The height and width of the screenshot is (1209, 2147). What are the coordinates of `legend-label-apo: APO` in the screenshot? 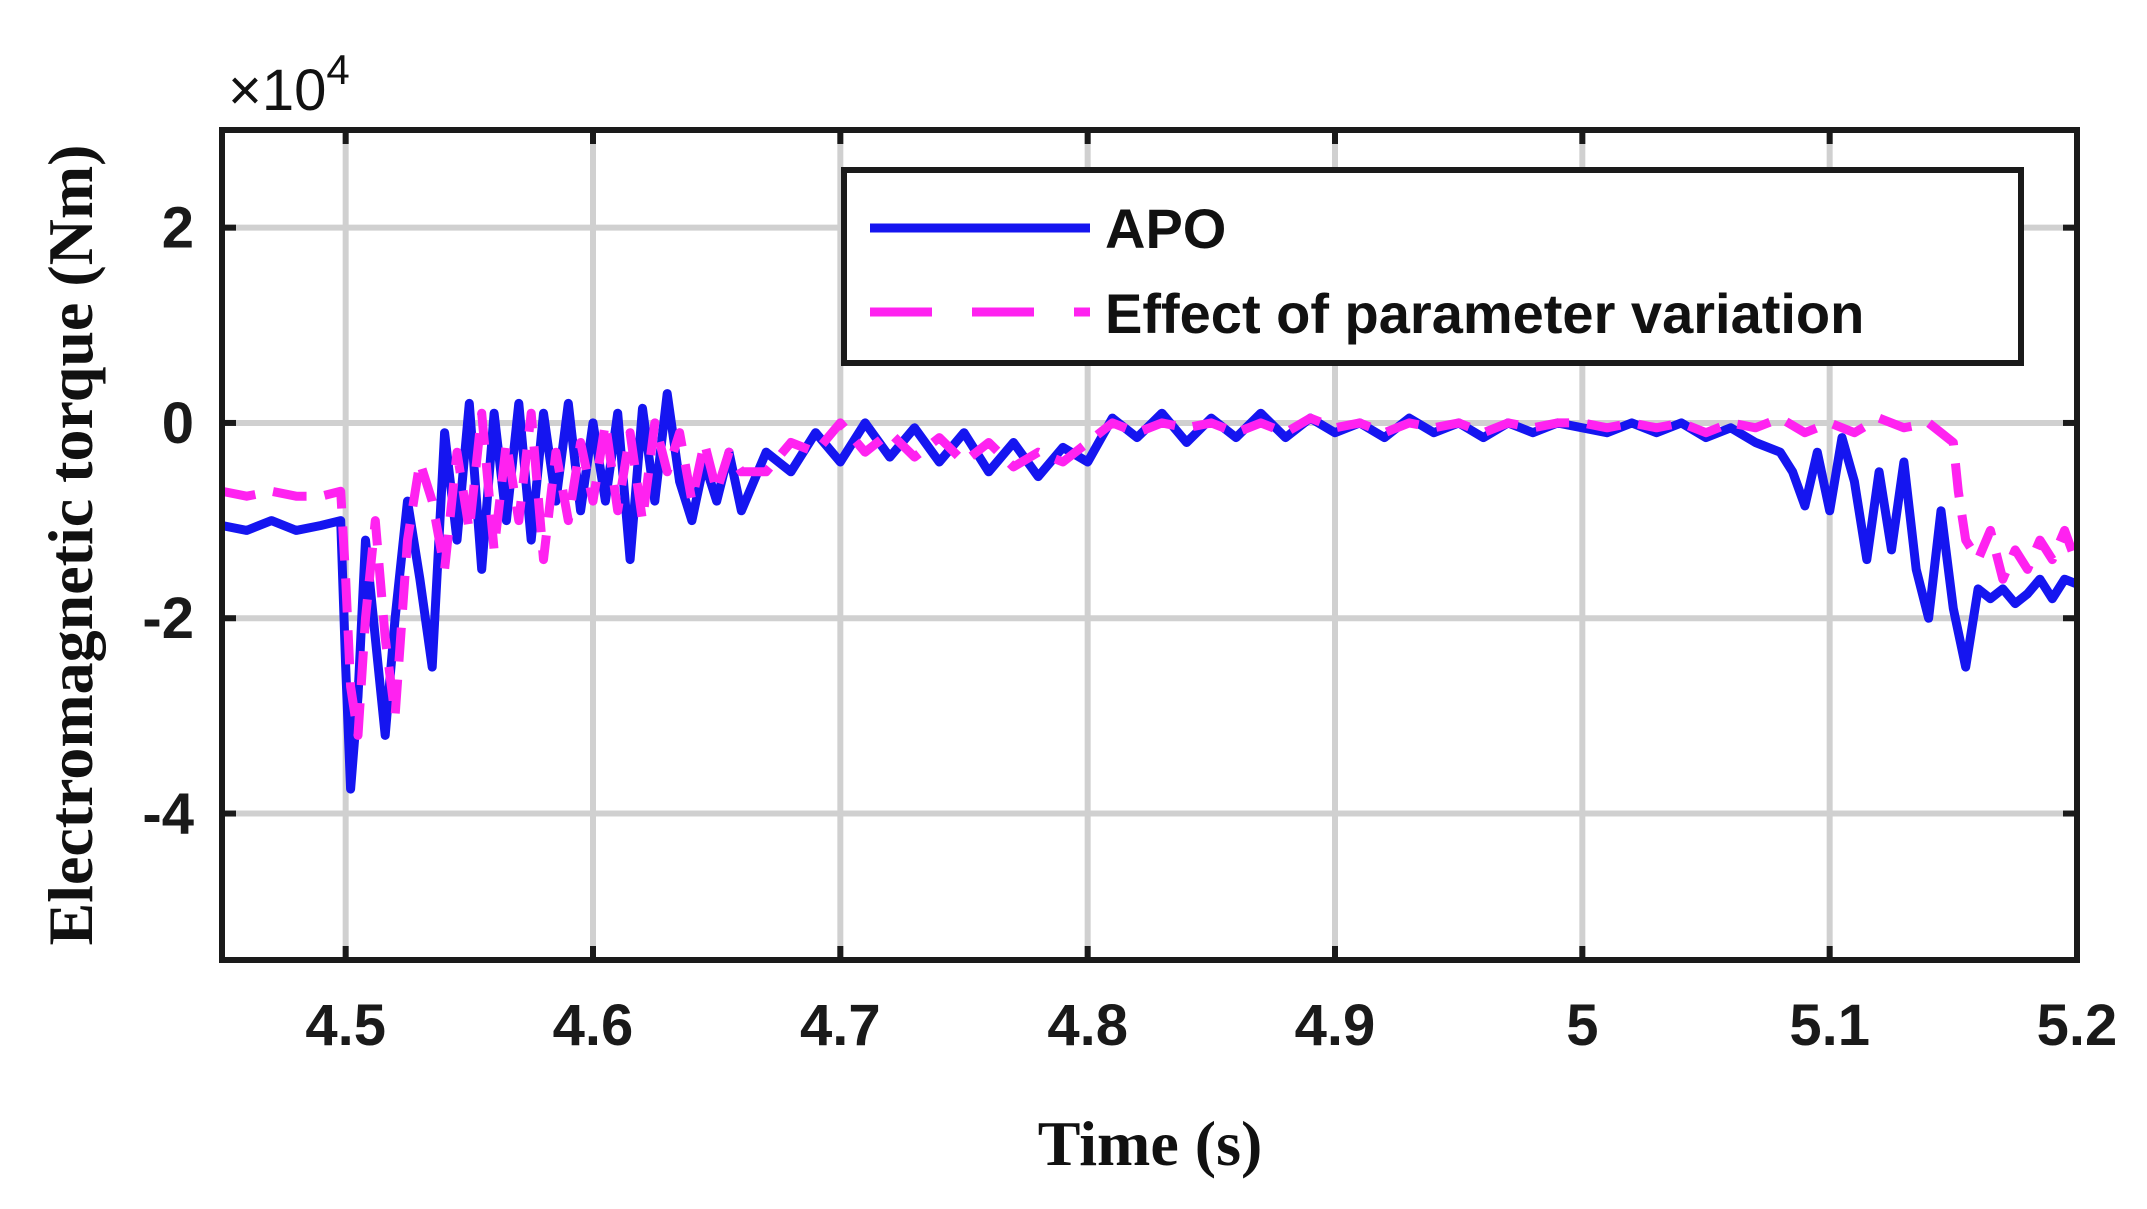 It's located at (1165, 228).